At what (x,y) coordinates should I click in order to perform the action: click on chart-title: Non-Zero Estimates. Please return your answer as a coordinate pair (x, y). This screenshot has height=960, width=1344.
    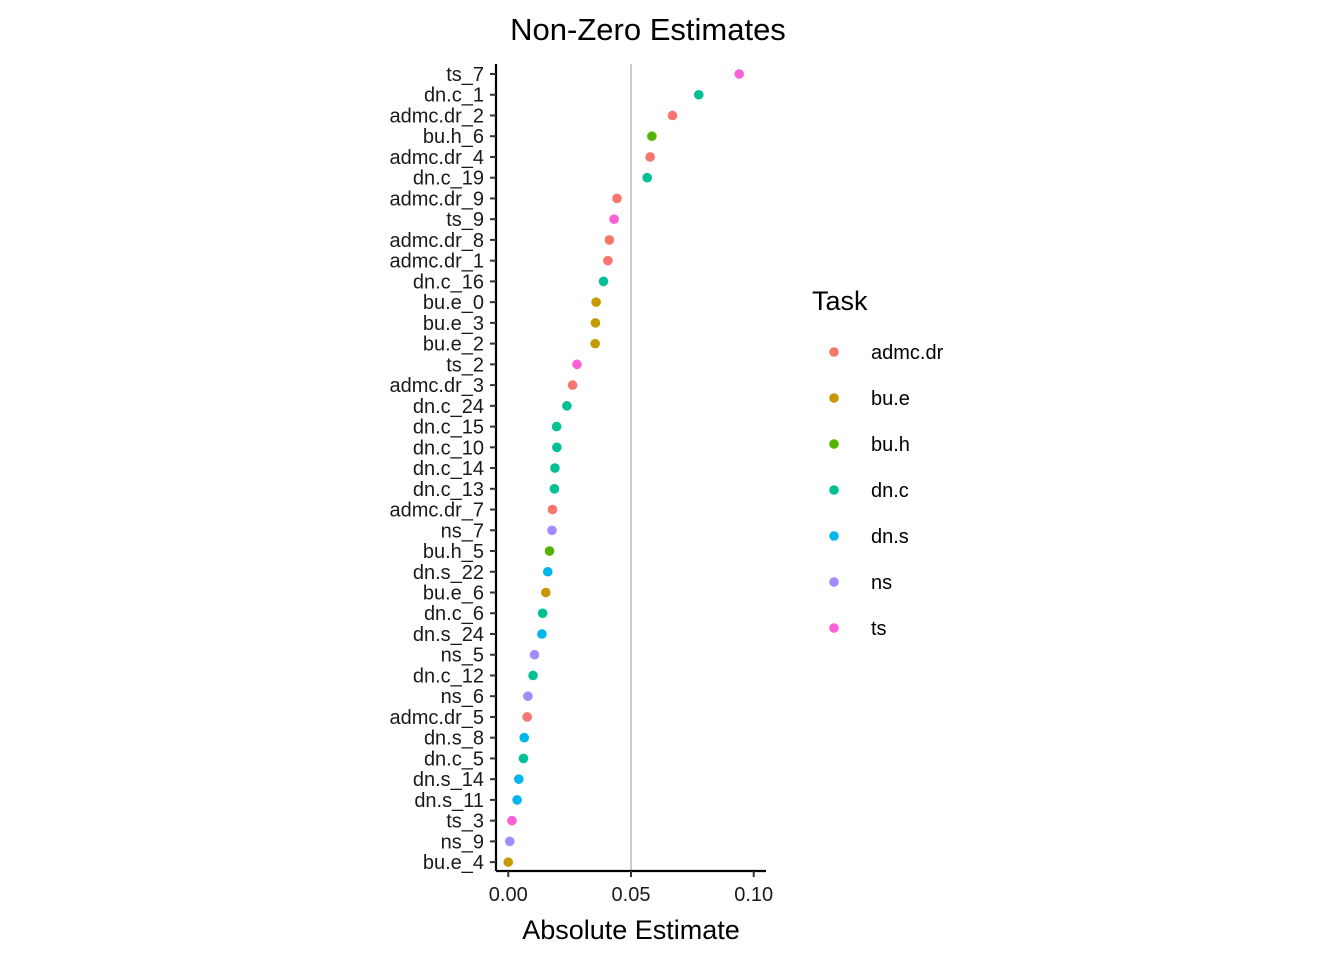
    Looking at the image, I should click on (648, 29).